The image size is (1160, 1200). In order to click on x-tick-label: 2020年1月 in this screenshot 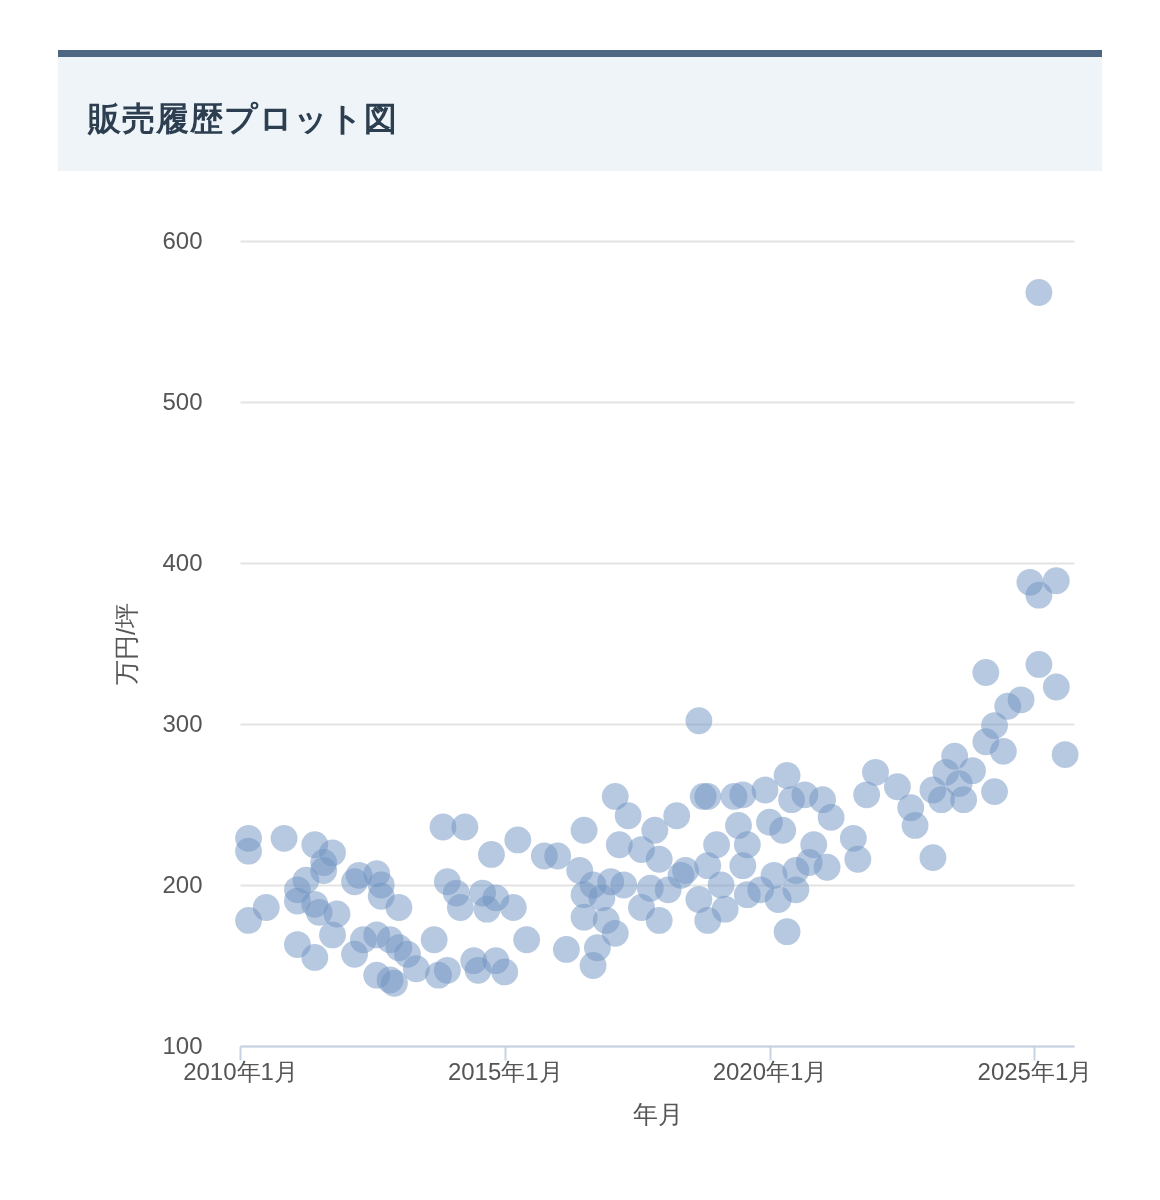, I will do `click(770, 1071)`.